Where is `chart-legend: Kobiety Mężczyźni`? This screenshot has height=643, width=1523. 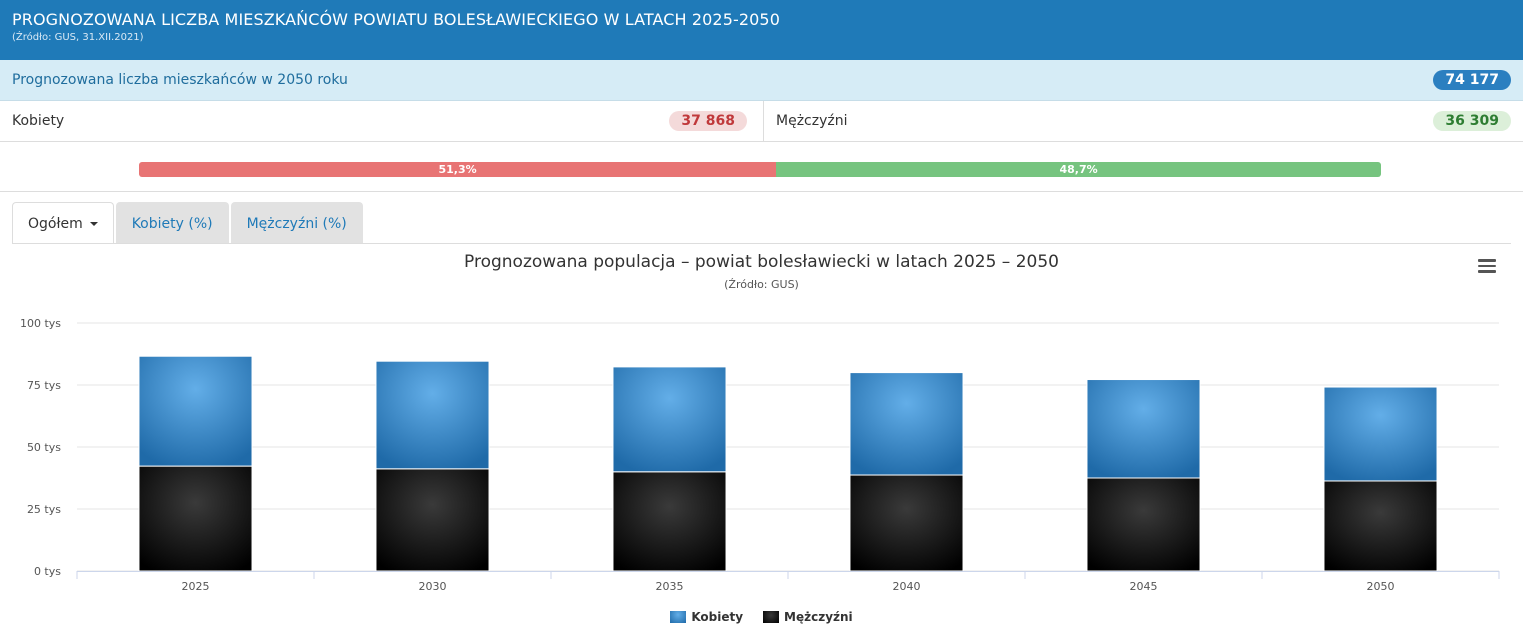 chart-legend: Kobiety Mężczyźni is located at coordinates (761, 617).